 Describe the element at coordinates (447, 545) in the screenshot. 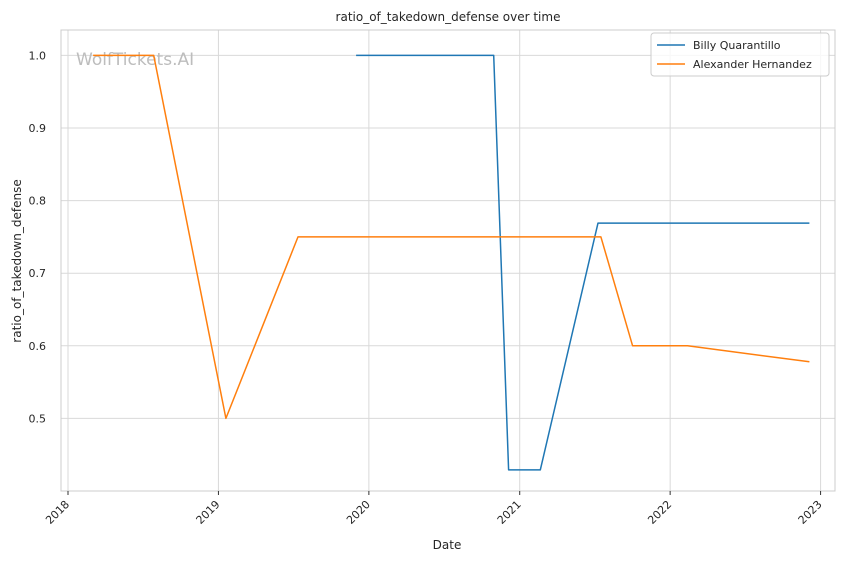

I see `x-axis-title: Date` at that location.